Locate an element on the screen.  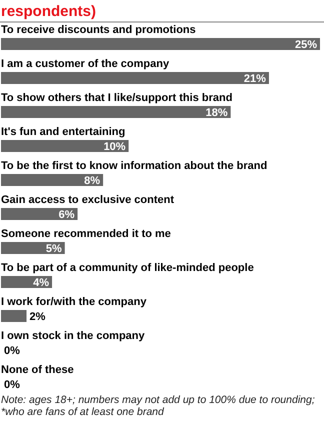
data-label: 2% is located at coordinates (38, 317).